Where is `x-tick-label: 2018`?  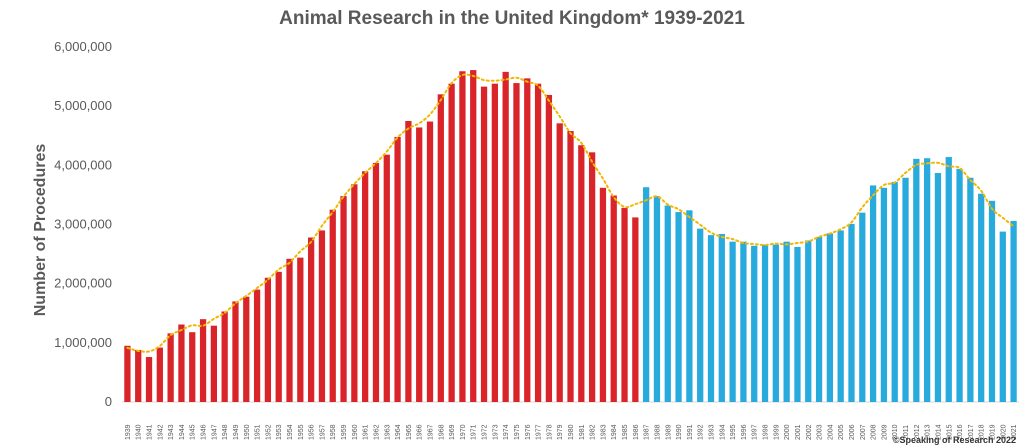 x-tick-label: 2018 is located at coordinates (982, 432).